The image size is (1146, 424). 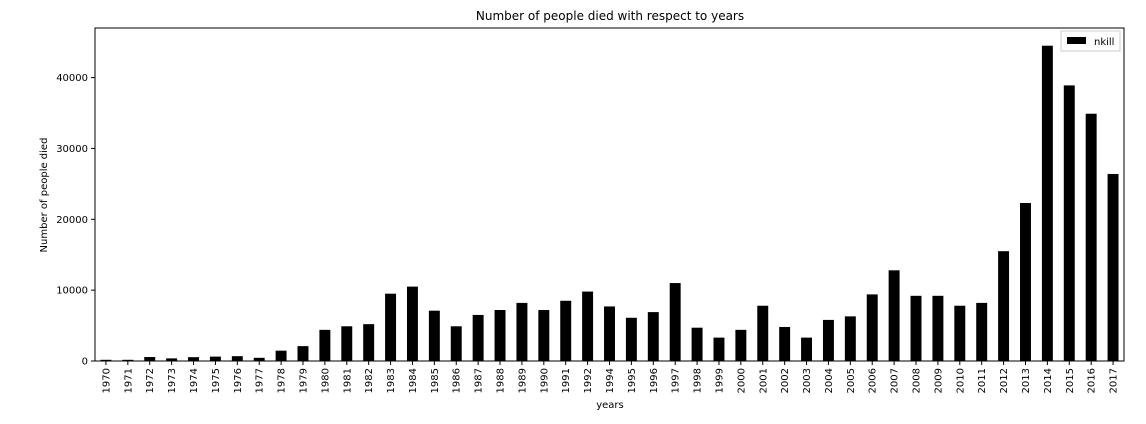 What do you see at coordinates (850, 338) in the screenshot?
I see `bar-2005` at bounding box center [850, 338].